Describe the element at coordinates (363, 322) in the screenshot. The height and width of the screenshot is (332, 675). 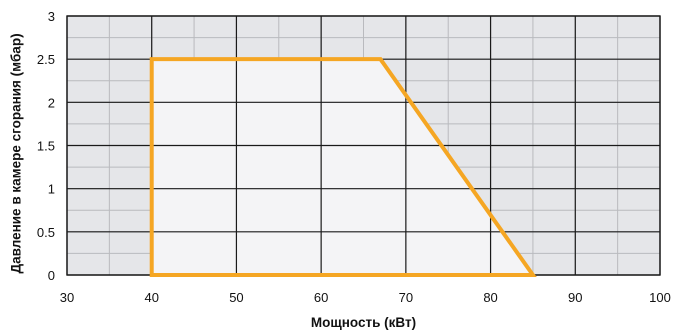
I see `x-axis-title: Мощность (кВт)` at that location.